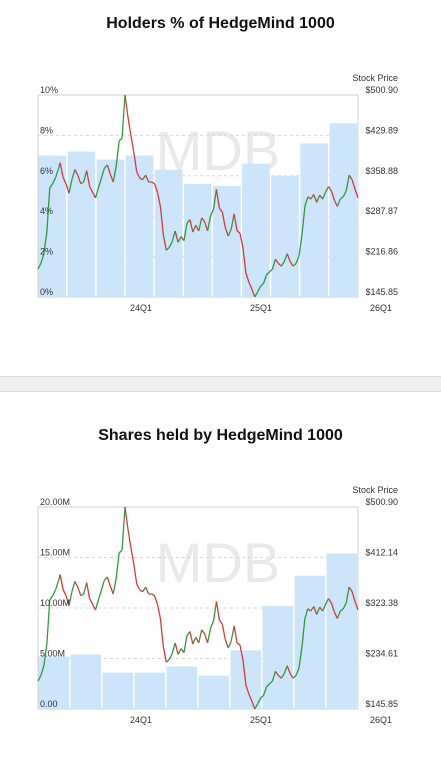 Image resolution: width=441 pixels, height=782 pixels. What do you see at coordinates (49, 90) in the screenshot?
I see `left-axis-tick-label: 10%` at bounding box center [49, 90].